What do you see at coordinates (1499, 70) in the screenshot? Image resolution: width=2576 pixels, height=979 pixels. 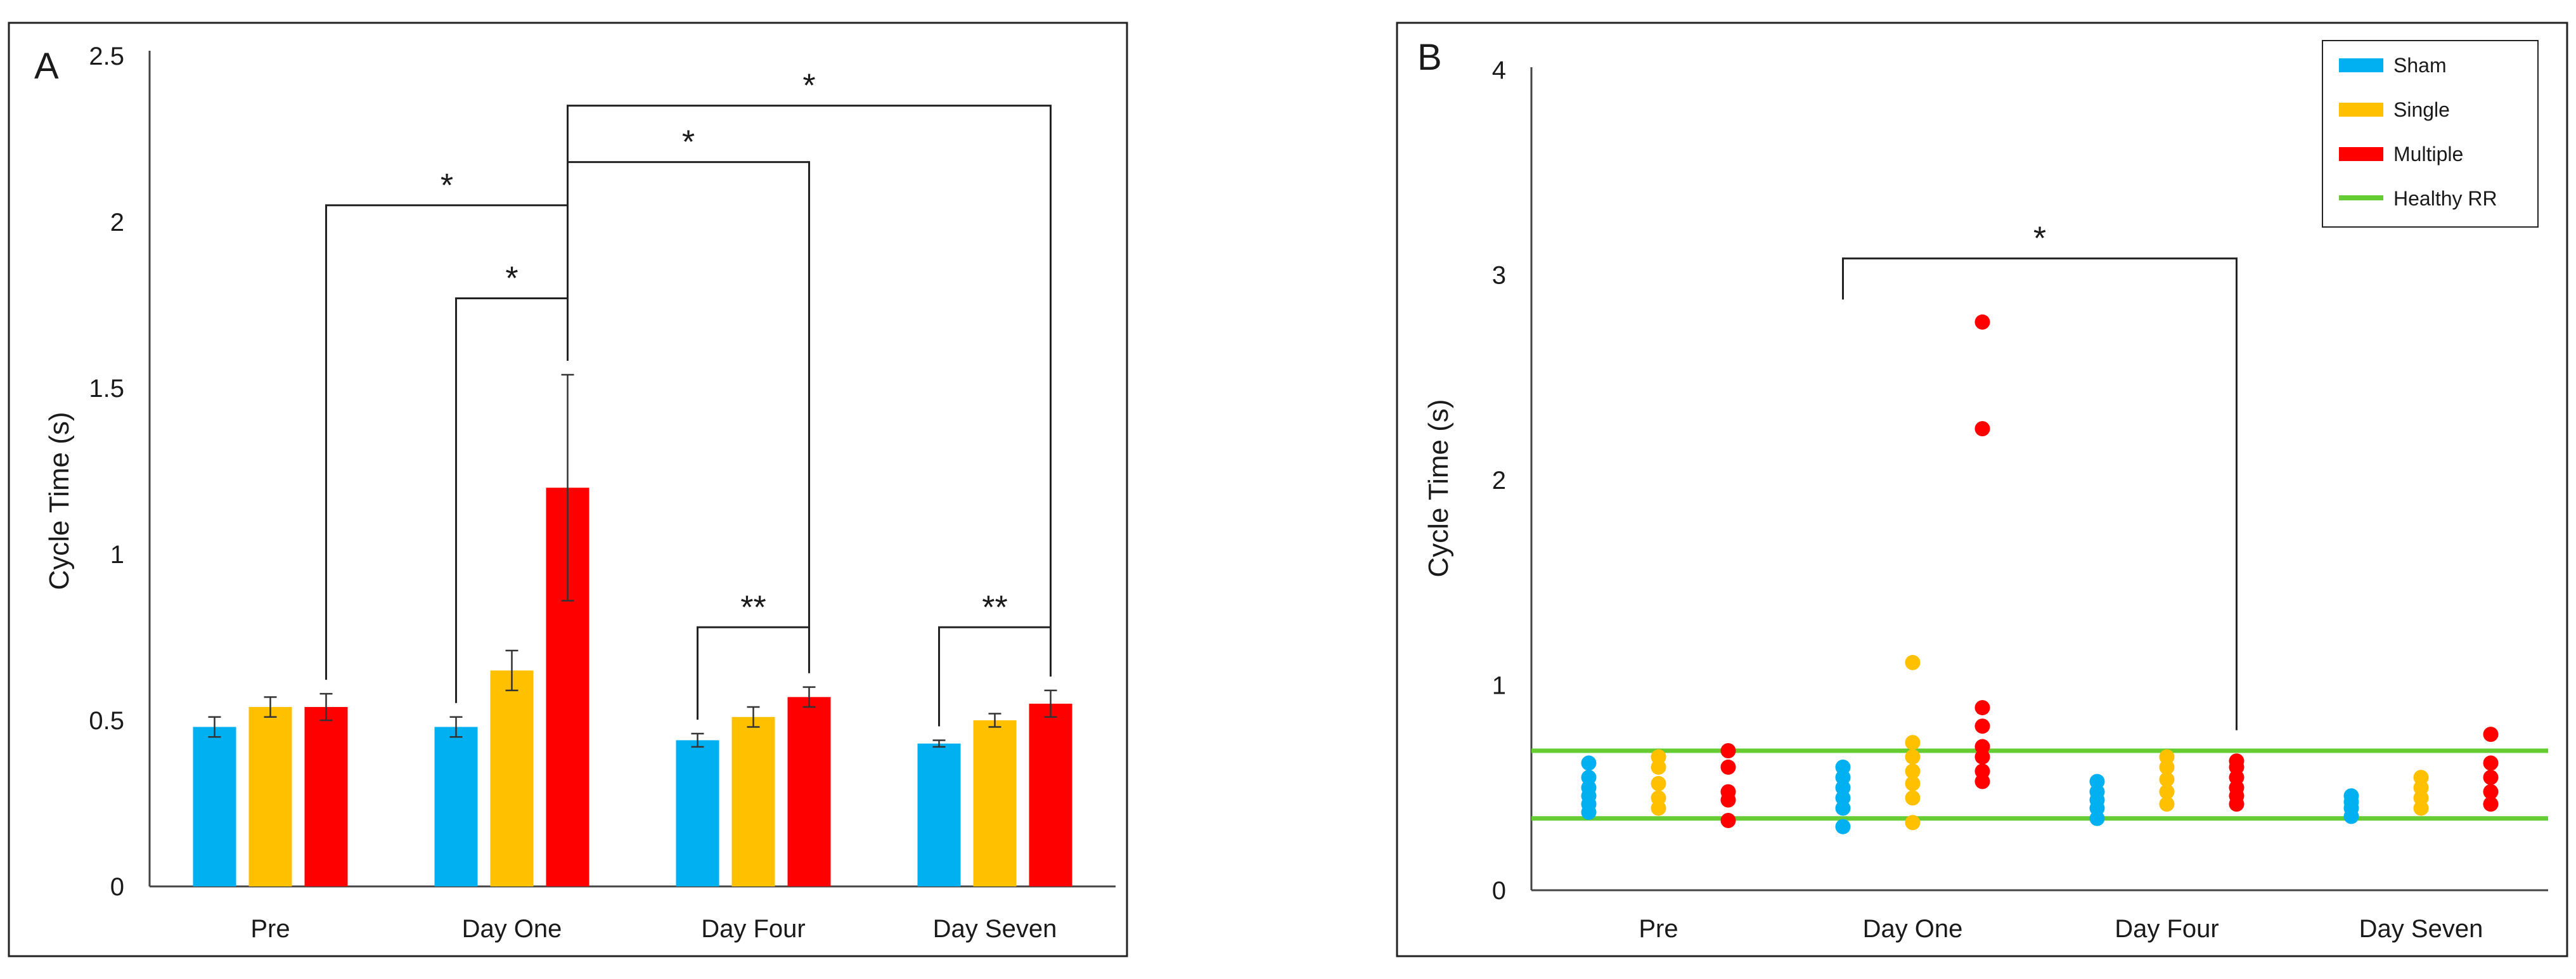 I see `panel-b-ytick-label: 4` at bounding box center [1499, 70].